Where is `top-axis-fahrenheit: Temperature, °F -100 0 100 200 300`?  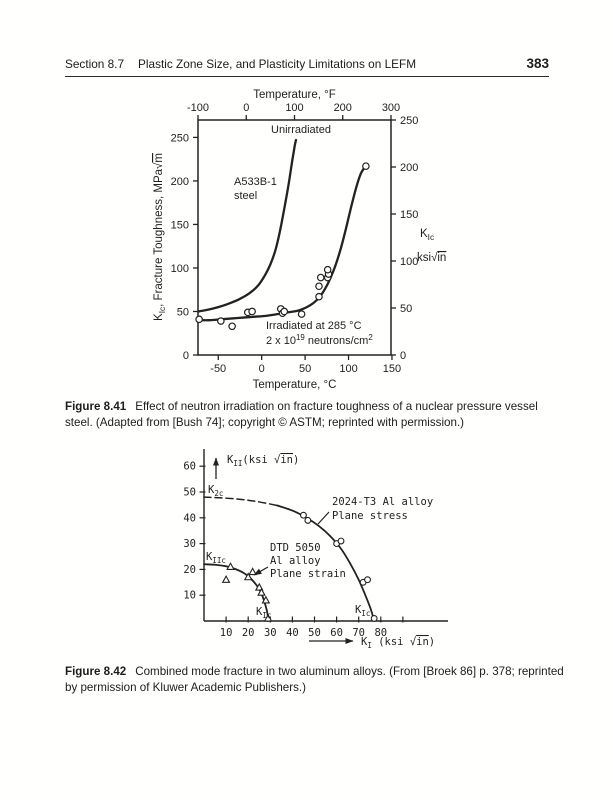 top-axis-fahrenheit: Temperature, °F -100 0 100 200 300 is located at coordinates (293, 104).